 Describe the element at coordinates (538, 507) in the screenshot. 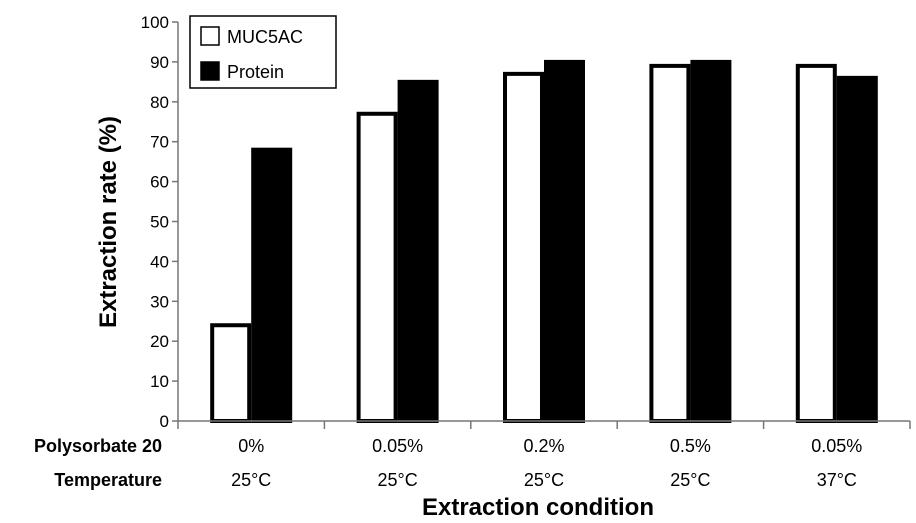

I see `x-axis-title: Extraction condition` at that location.